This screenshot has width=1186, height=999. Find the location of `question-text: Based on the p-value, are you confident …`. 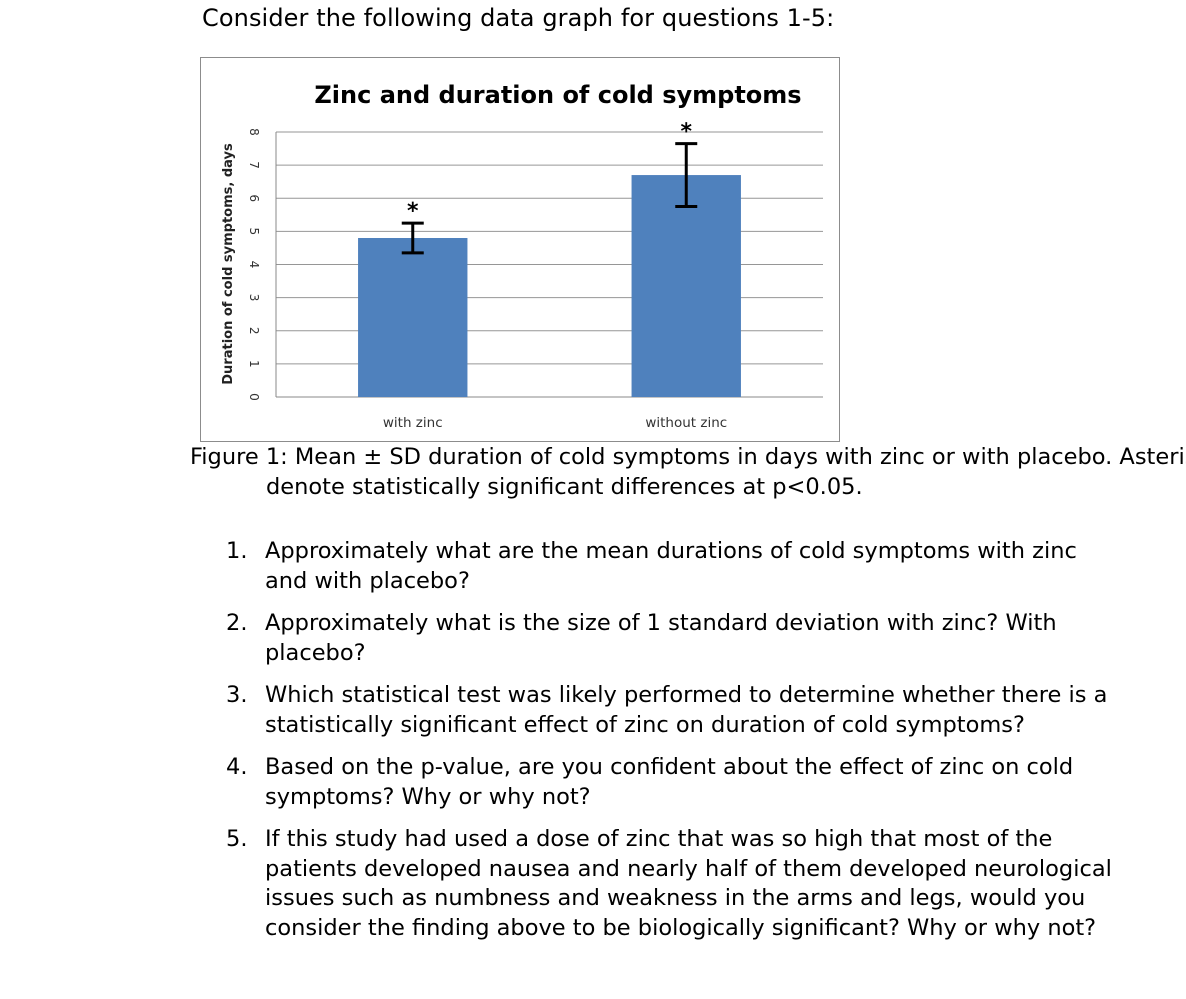

question-text: Based on the p-value, are you confident … is located at coordinates (669, 782).